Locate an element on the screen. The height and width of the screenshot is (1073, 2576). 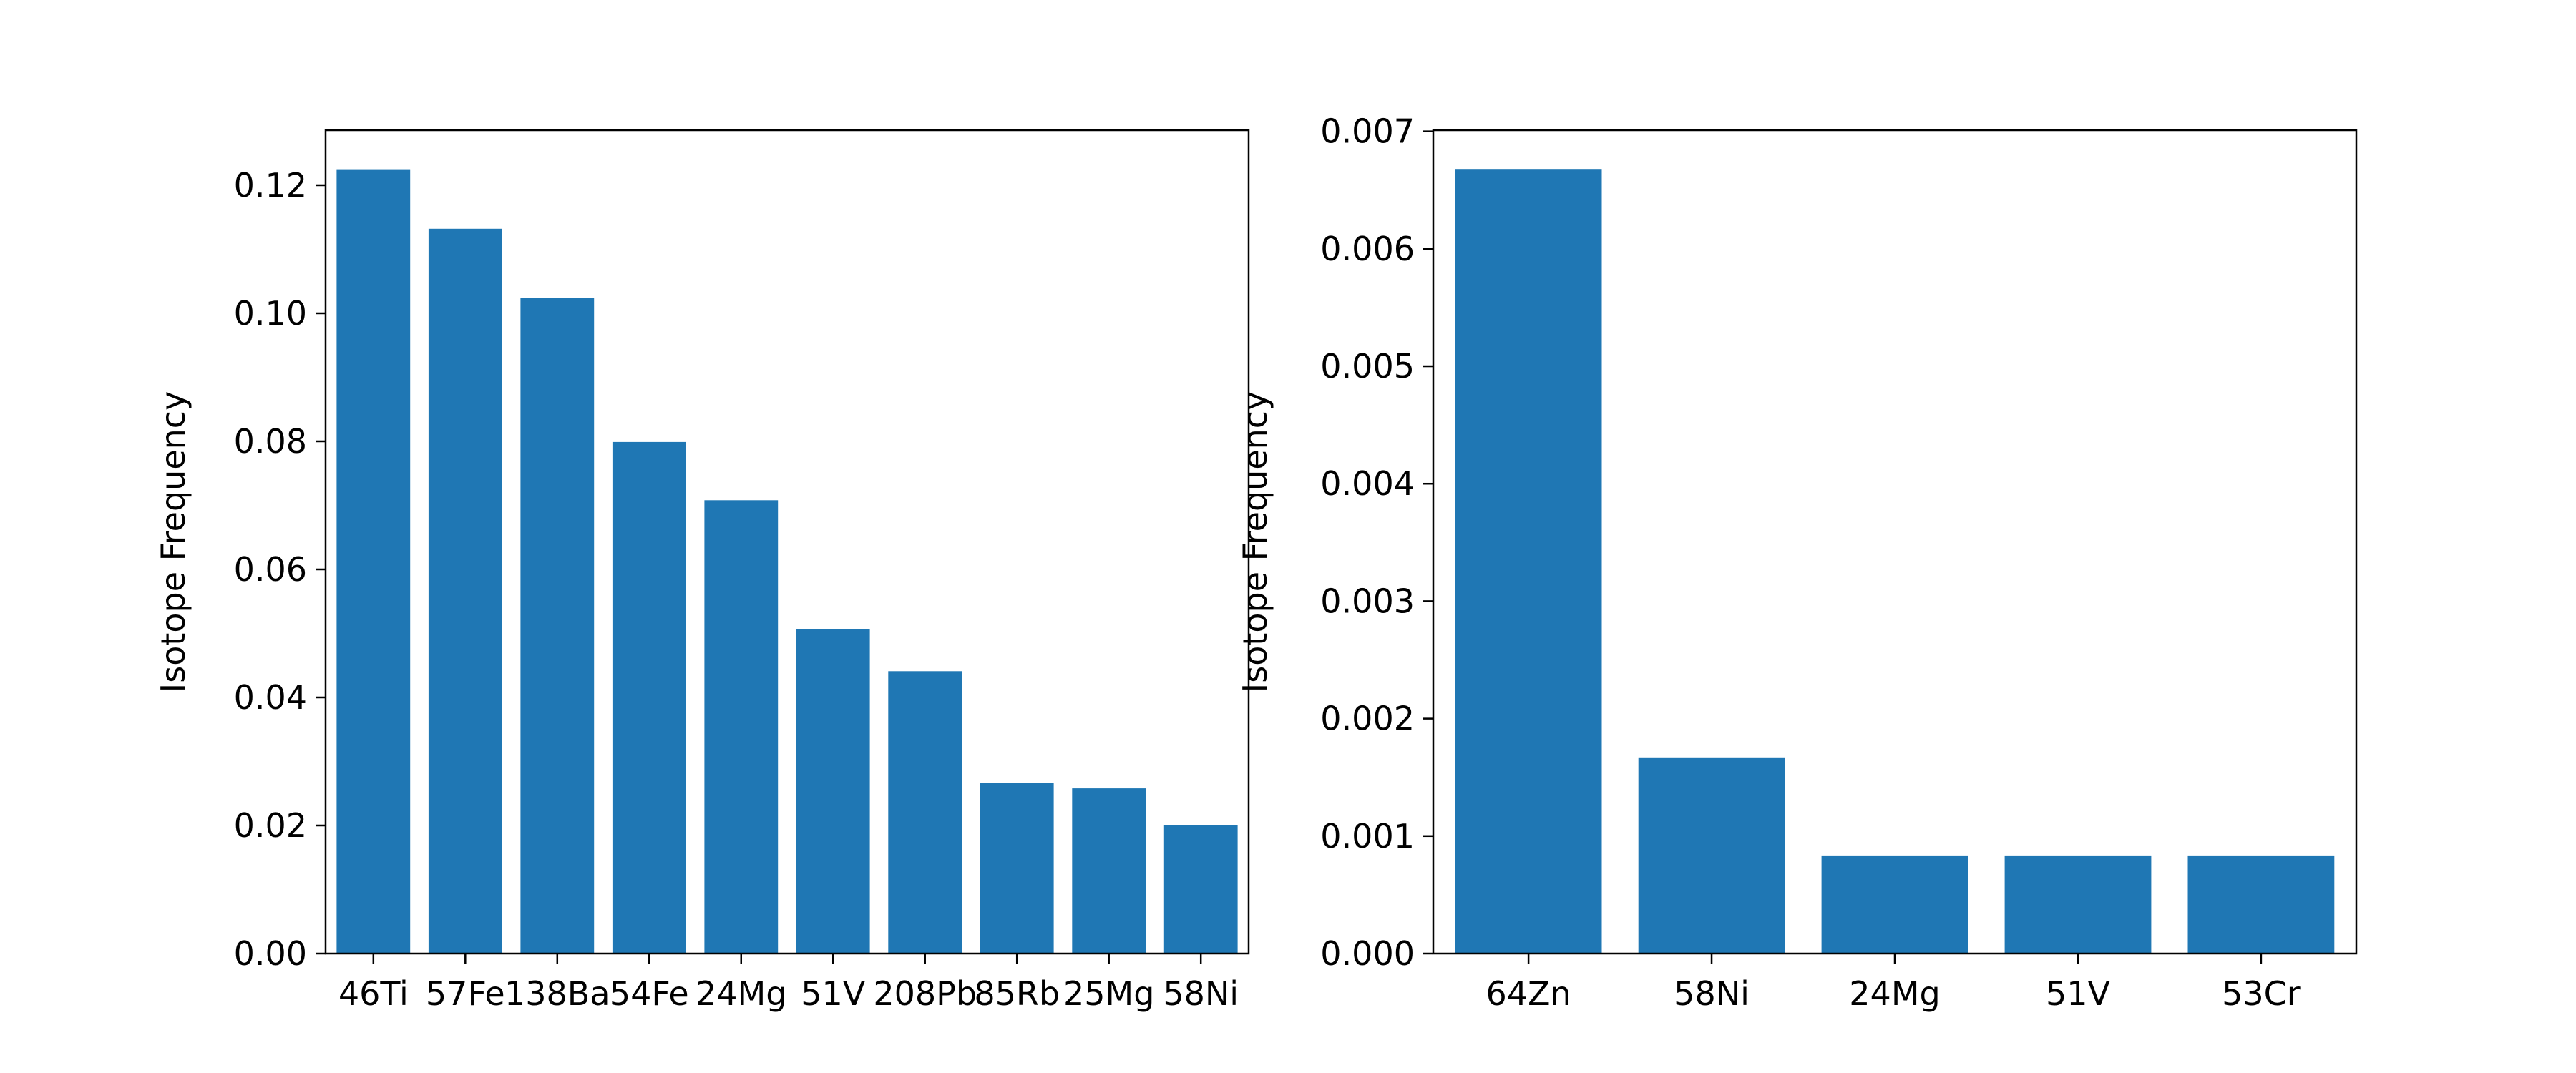
x-tick-label: 85Rb is located at coordinates (1017, 993).